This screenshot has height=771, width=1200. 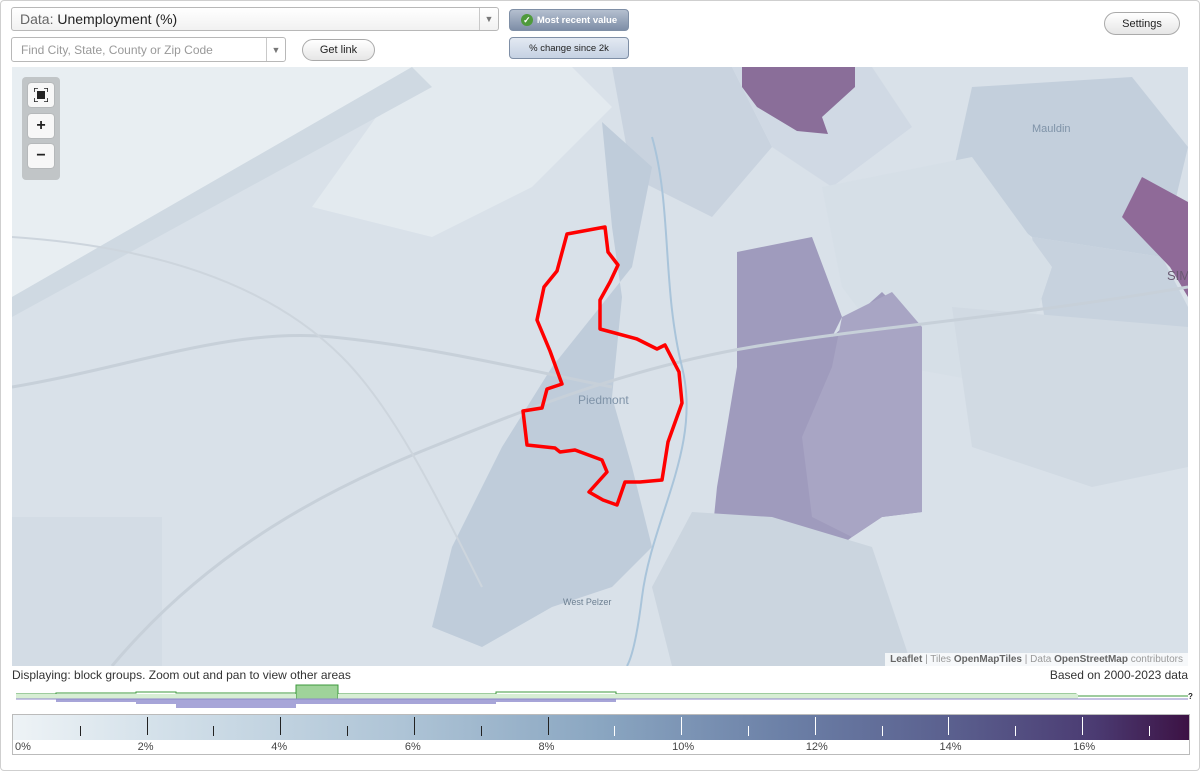 I want to click on most-recent-value-toggle: ✓ Most recent value, so click(x=569, y=20).